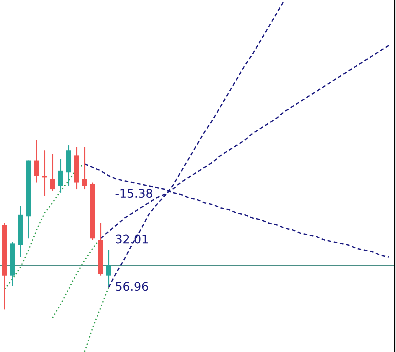 This screenshot has height=352, width=396. I want to click on annotation: -15.38, so click(134, 193).